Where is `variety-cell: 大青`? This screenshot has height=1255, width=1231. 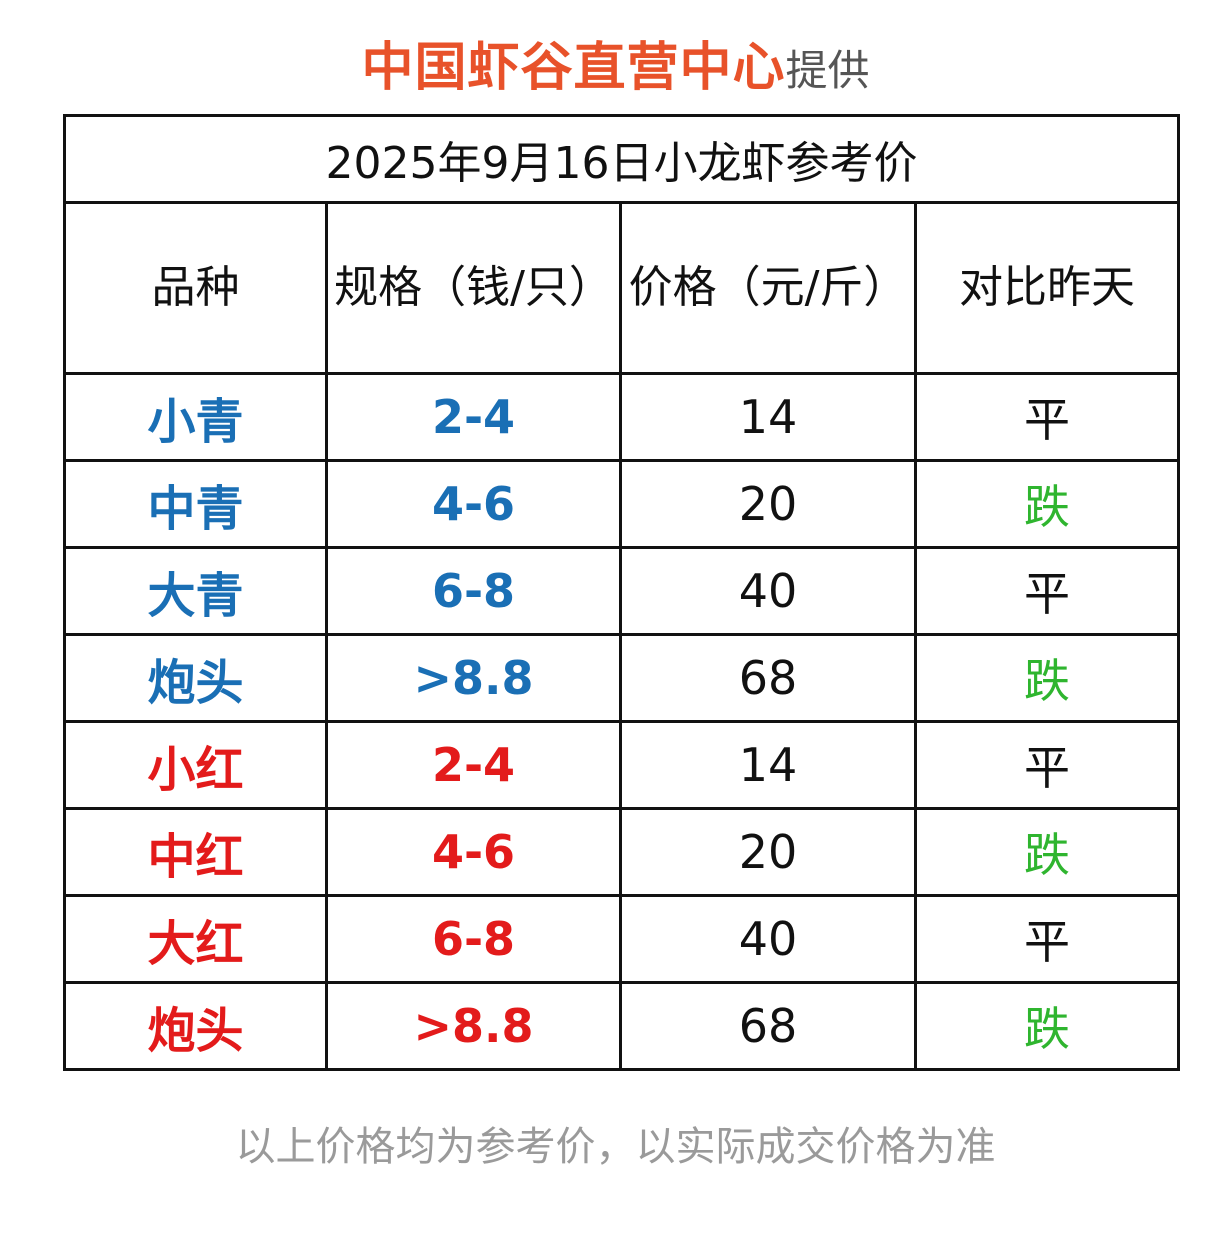 variety-cell: 大青 is located at coordinates (195, 591).